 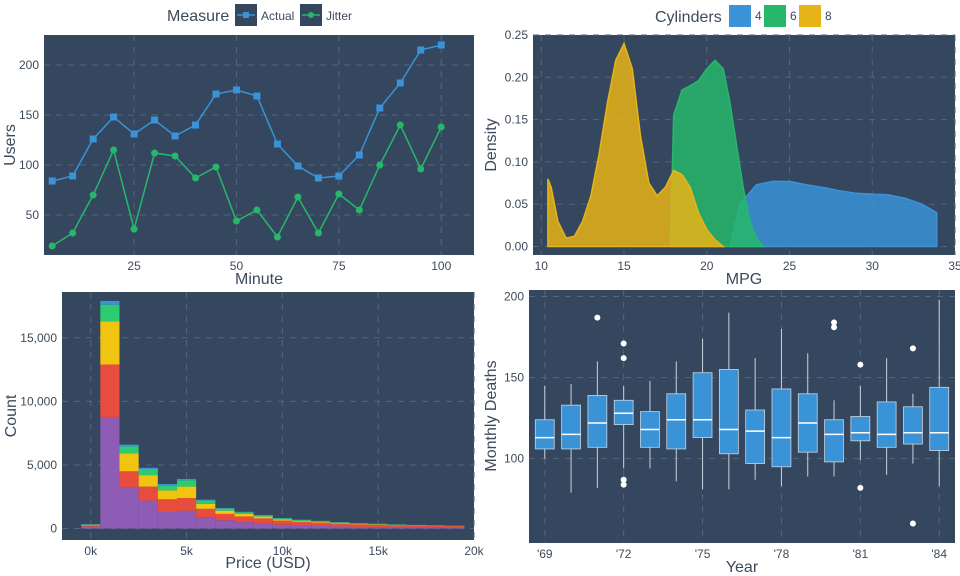 What do you see at coordinates (33, 215) in the screenshot?
I see `y-tick-label: 50` at bounding box center [33, 215].